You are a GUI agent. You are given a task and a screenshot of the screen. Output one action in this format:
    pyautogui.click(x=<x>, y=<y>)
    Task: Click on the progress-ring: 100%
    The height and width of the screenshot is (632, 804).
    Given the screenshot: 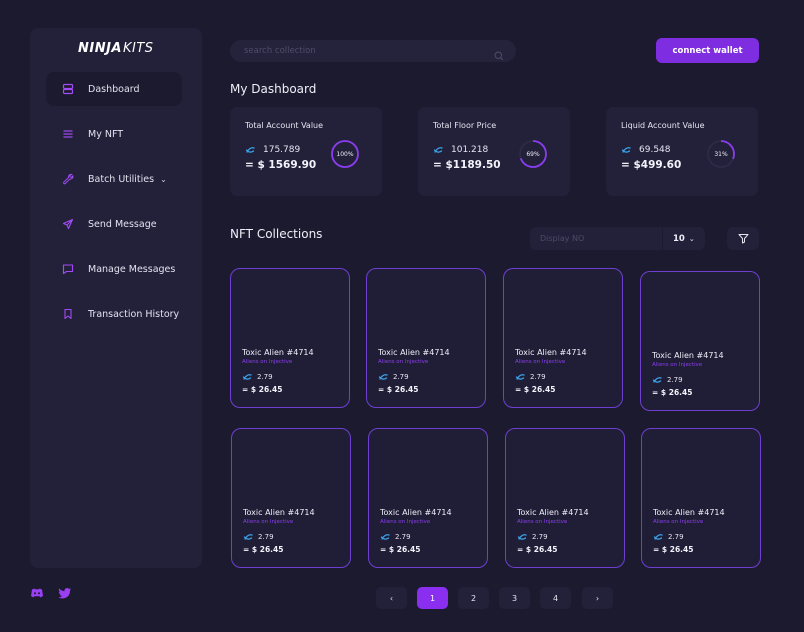 What is the action you would take?
    pyautogui.click(x=345, y=154)
    